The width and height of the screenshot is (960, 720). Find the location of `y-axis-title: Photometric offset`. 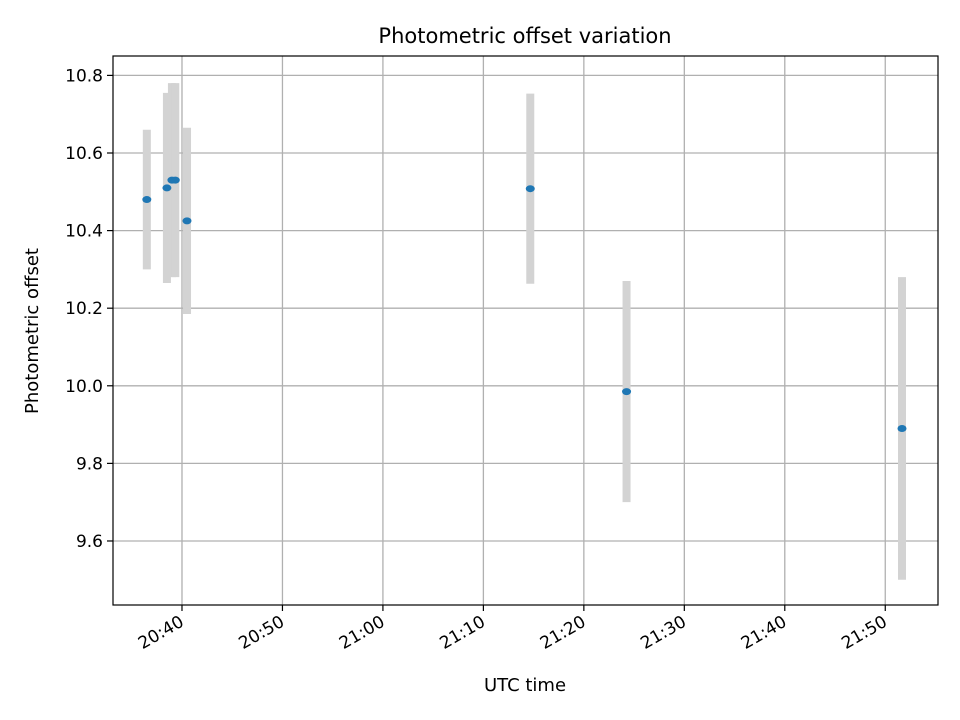

y-axis-title: Photometric offset is located at coordinates (32, 331).